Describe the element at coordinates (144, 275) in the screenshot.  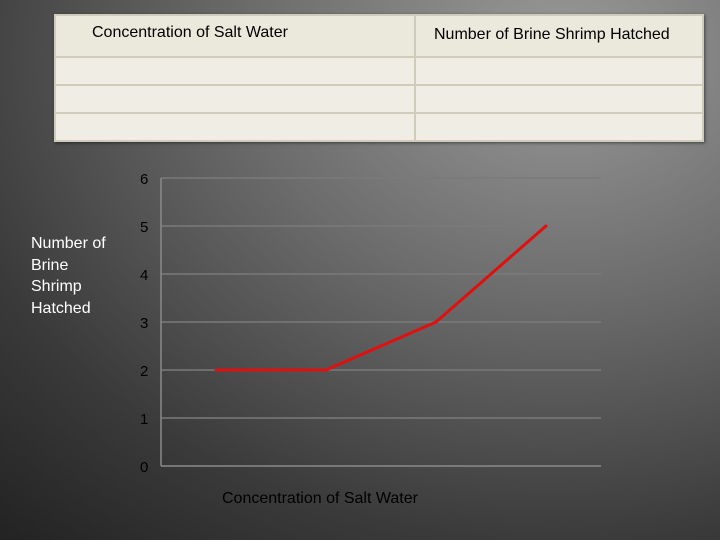
I see `y-tick-label: 4` at that location.